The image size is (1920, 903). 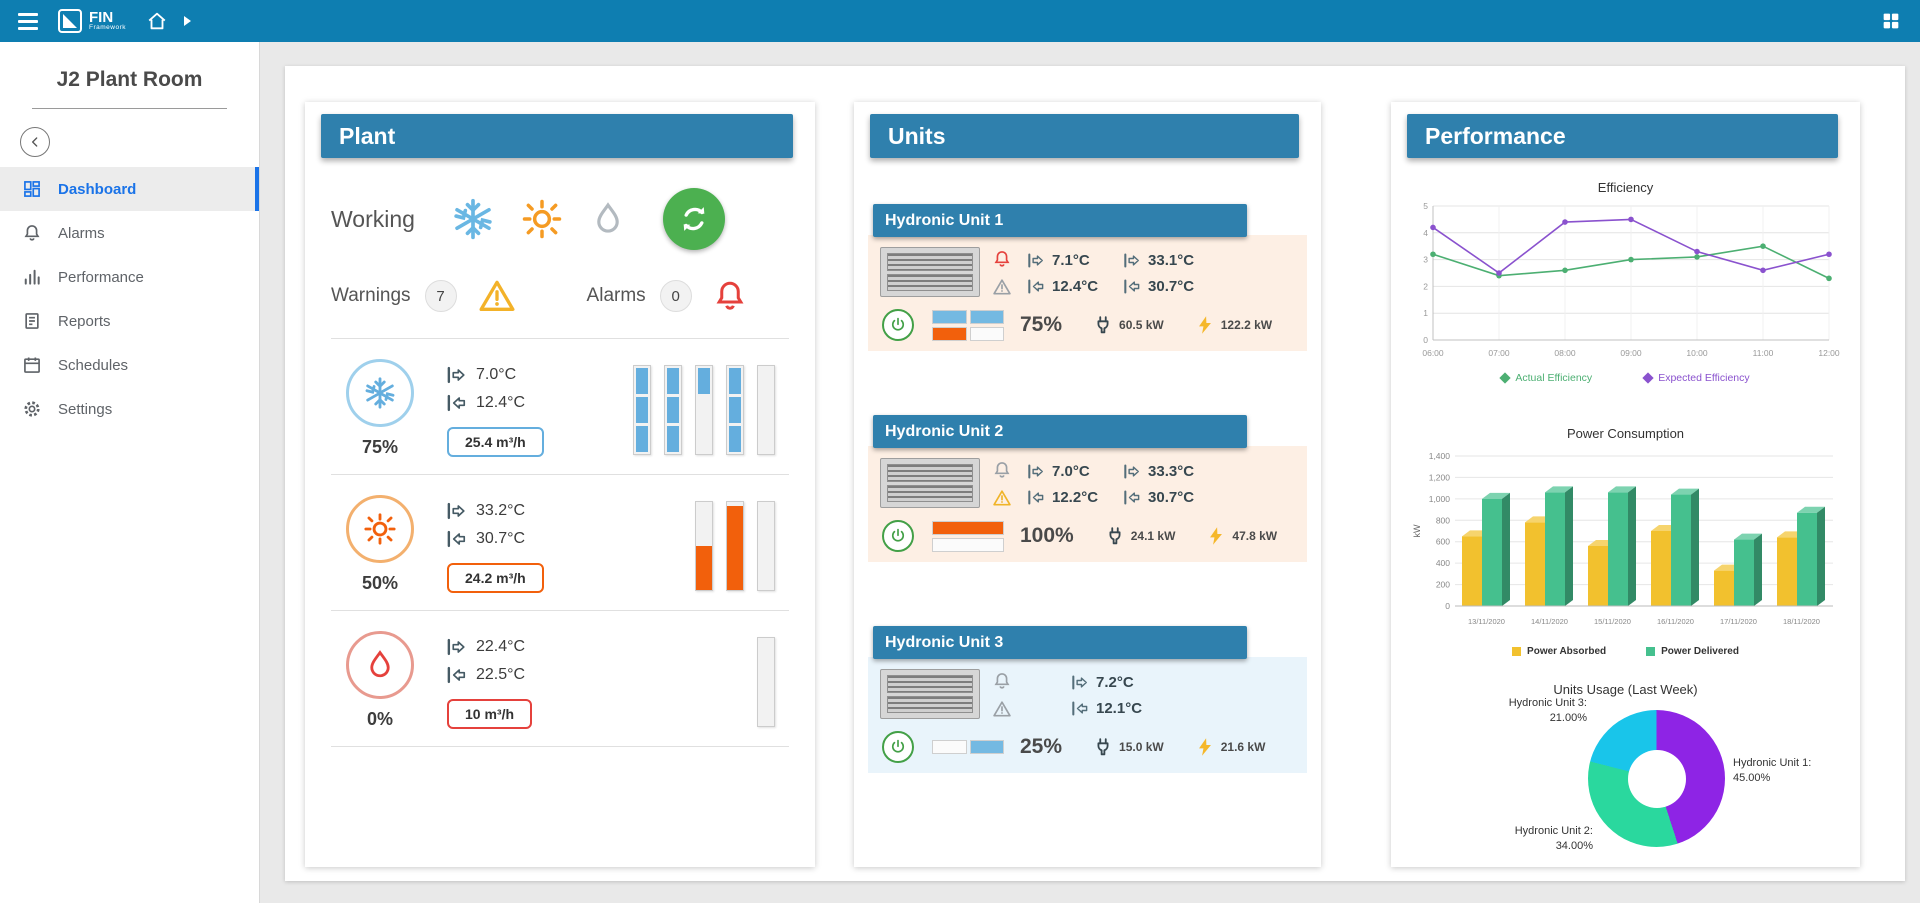 What do you see at coordinates (1625, 433) in the screenshot?
I see `power-chart-title: Power Consumption` at bounding box center [1625, 433].